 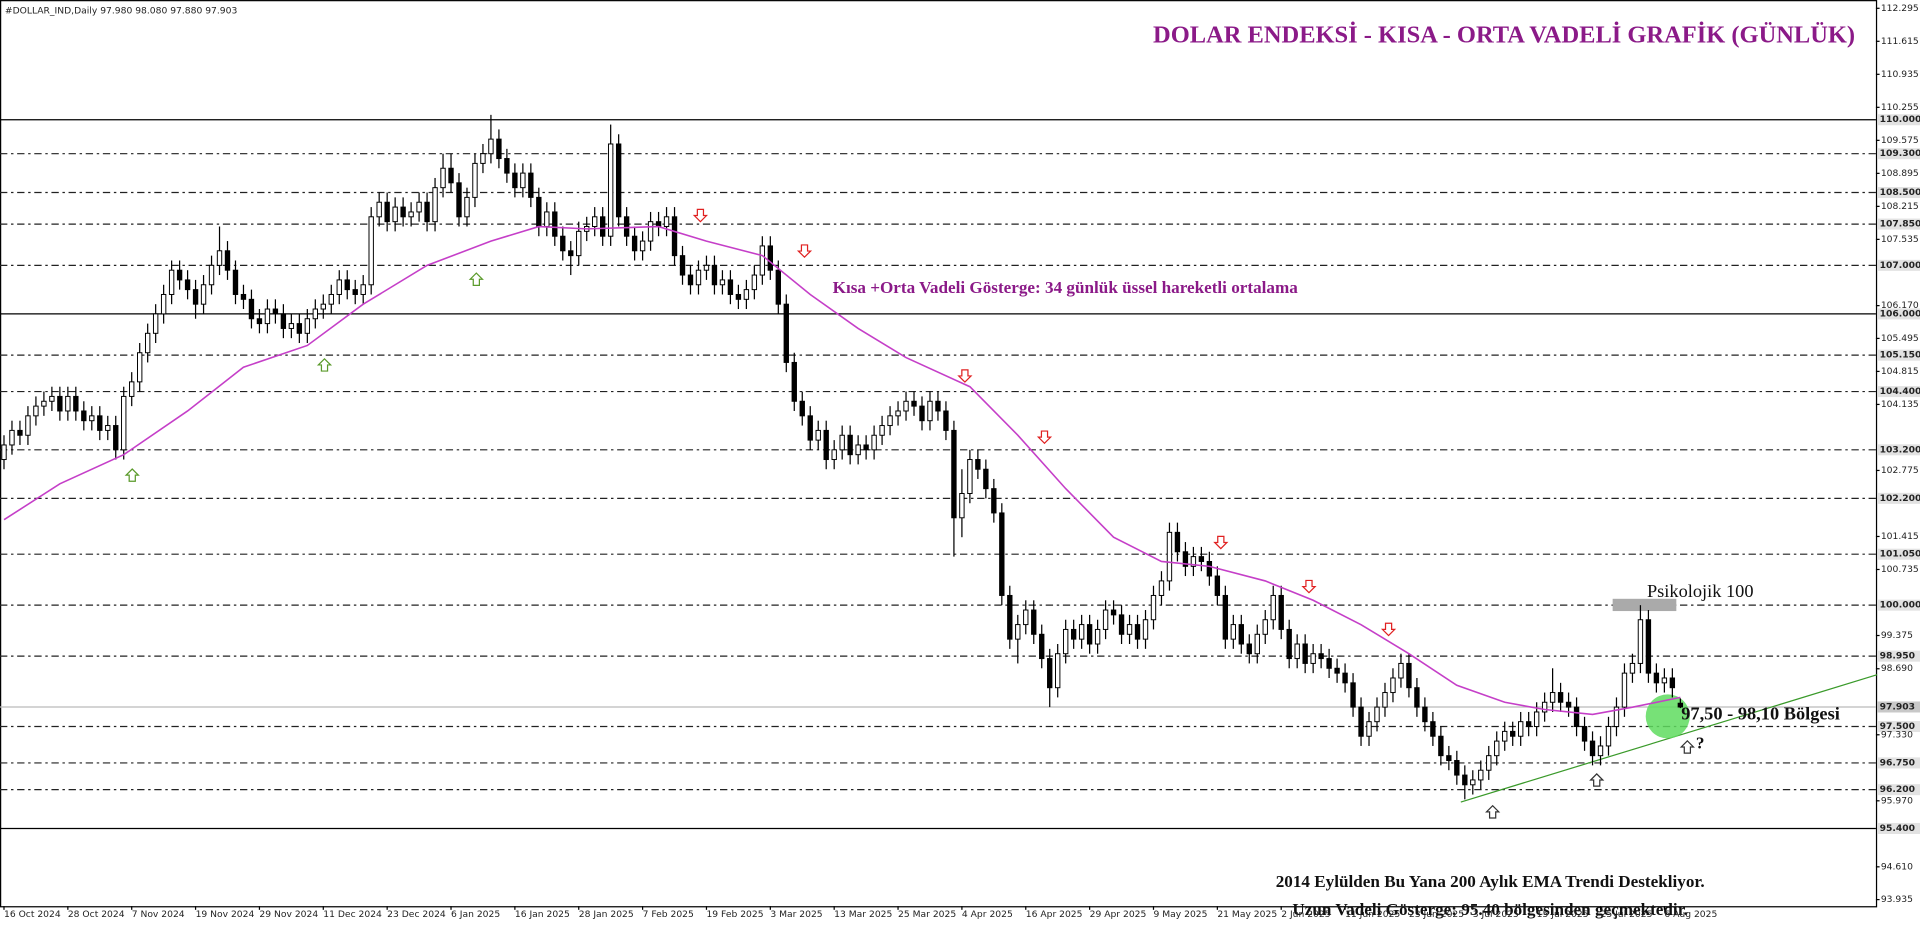 What do you see at coordinates (1900, 355) in the screenshot?
I see `level-label: 105.150` at bounding box center [1900, 355].